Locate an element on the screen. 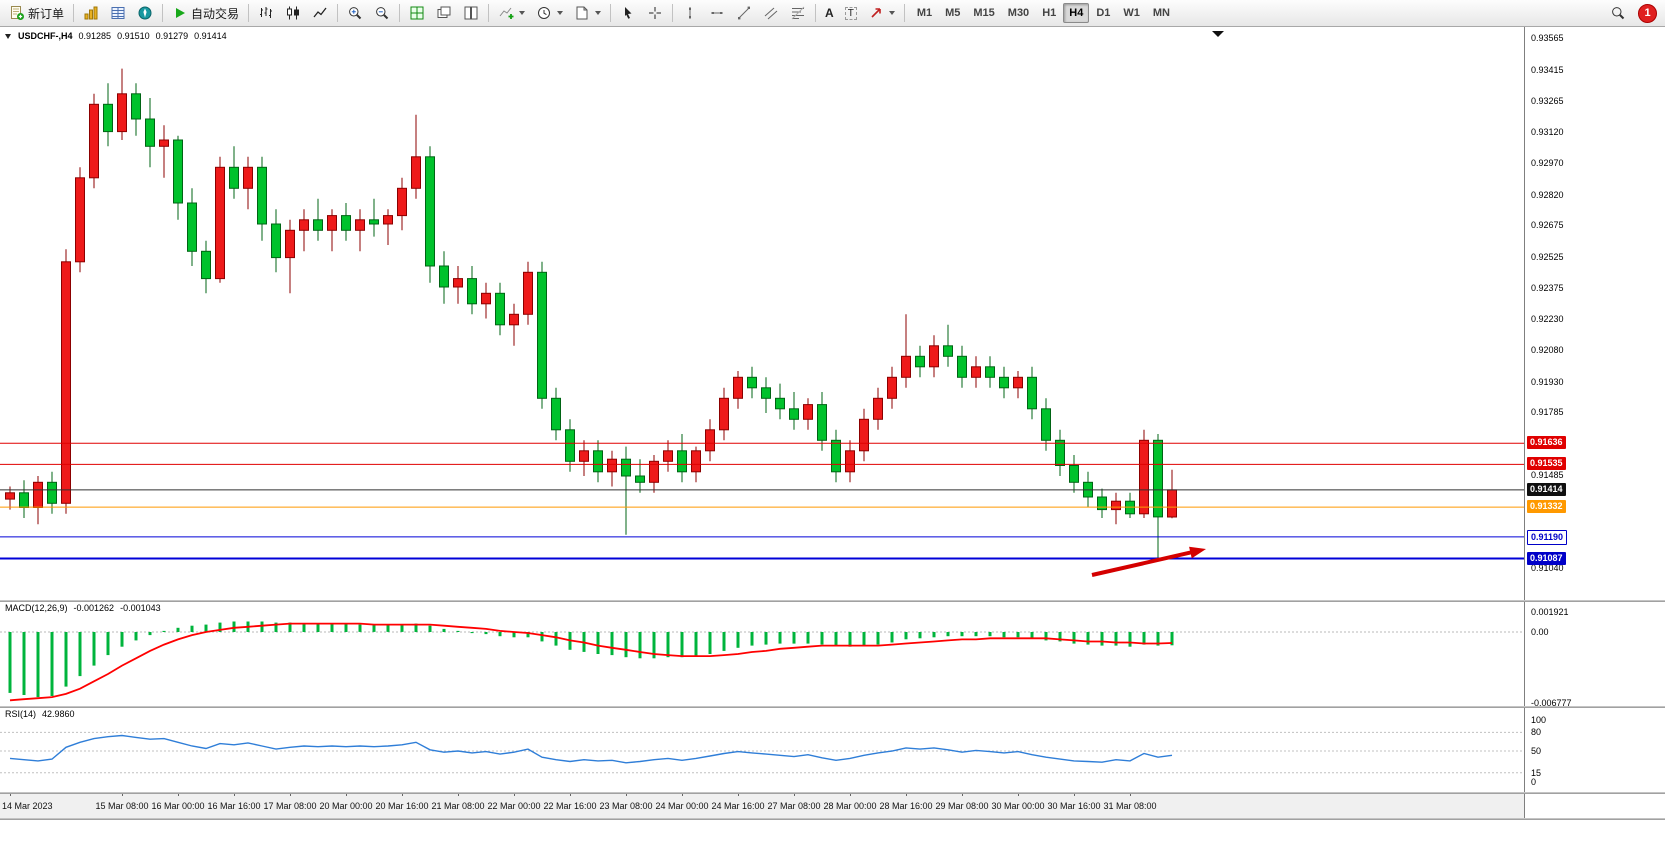 This screenshot has height=846, width=1665. tile-windows-button is located at coordinates (417, 13).